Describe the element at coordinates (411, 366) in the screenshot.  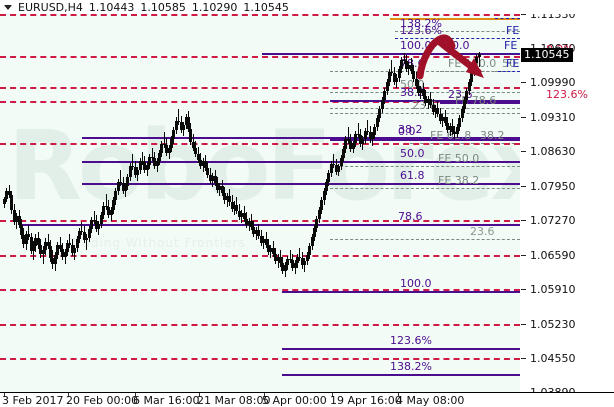
I see `fib-level-label: 138.2%` at that location.